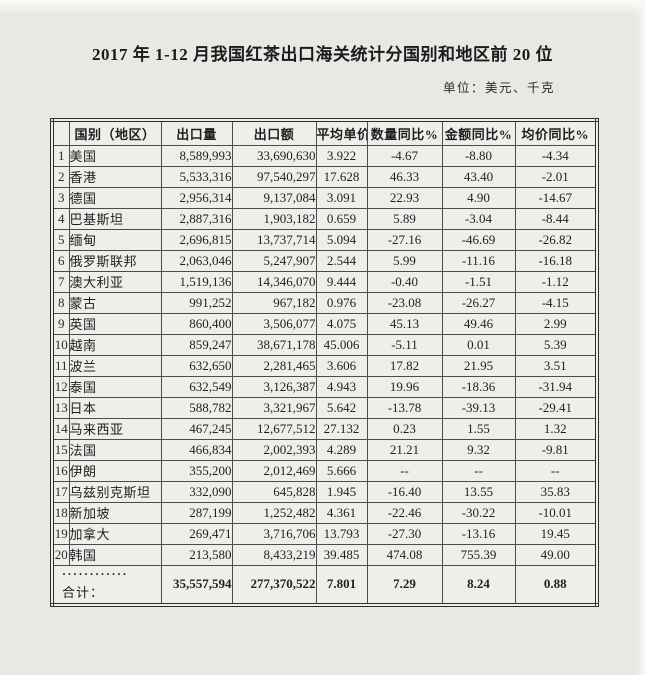  I want to click on qty-yoy-cell: 21.21, so click(404, 449).